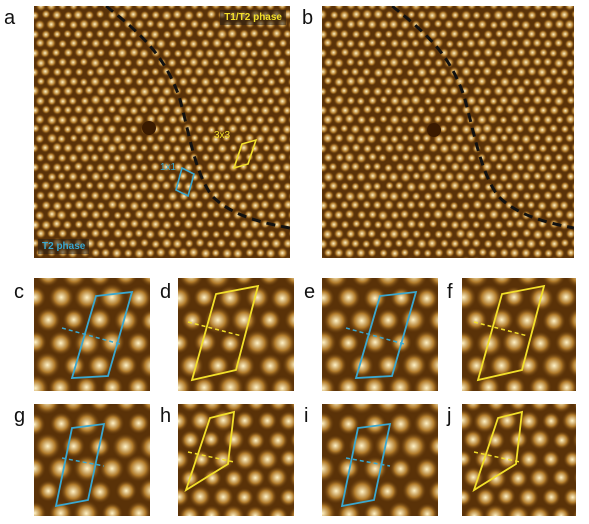  Describe the element at coordinates (210, 451) in the screenshot. I see `overlay-h` at that location.